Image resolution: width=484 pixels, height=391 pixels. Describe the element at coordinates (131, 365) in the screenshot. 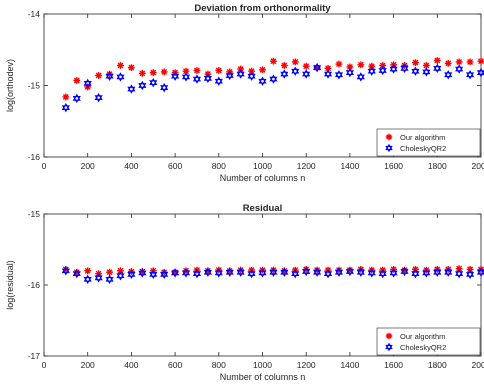

I see `x-tick-label: 400` at that location.